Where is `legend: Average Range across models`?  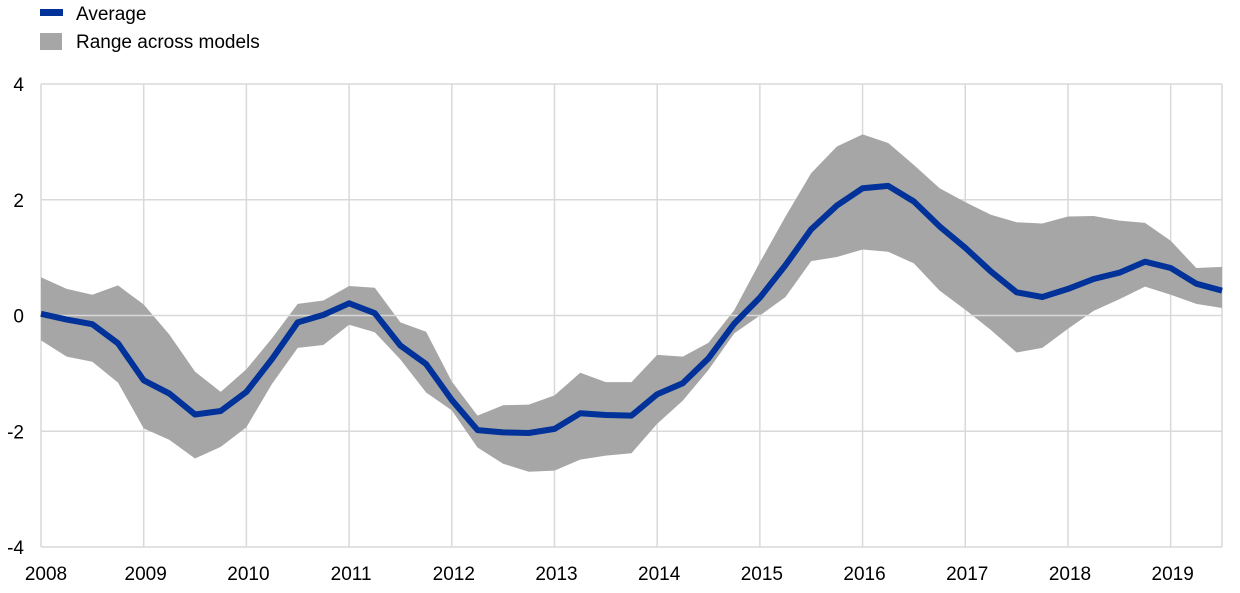
legend: Average Range across models is located at coordinates (150, 28).